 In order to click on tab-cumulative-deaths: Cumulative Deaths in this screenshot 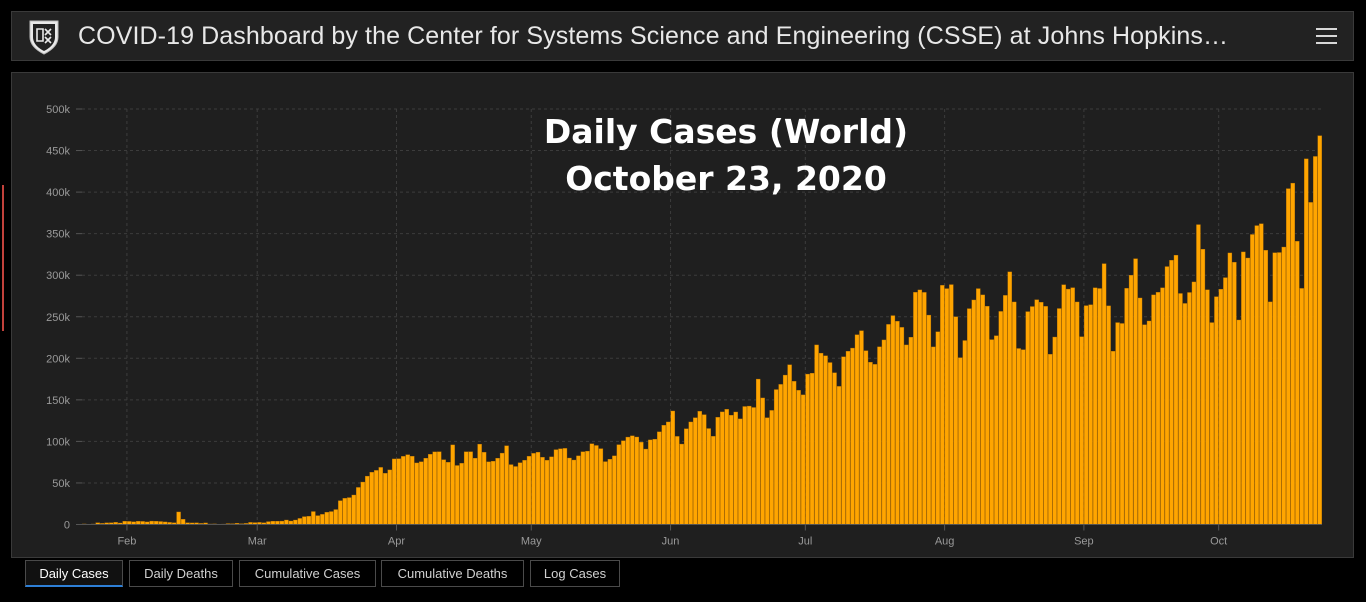, I will do `click(452, 573)`.